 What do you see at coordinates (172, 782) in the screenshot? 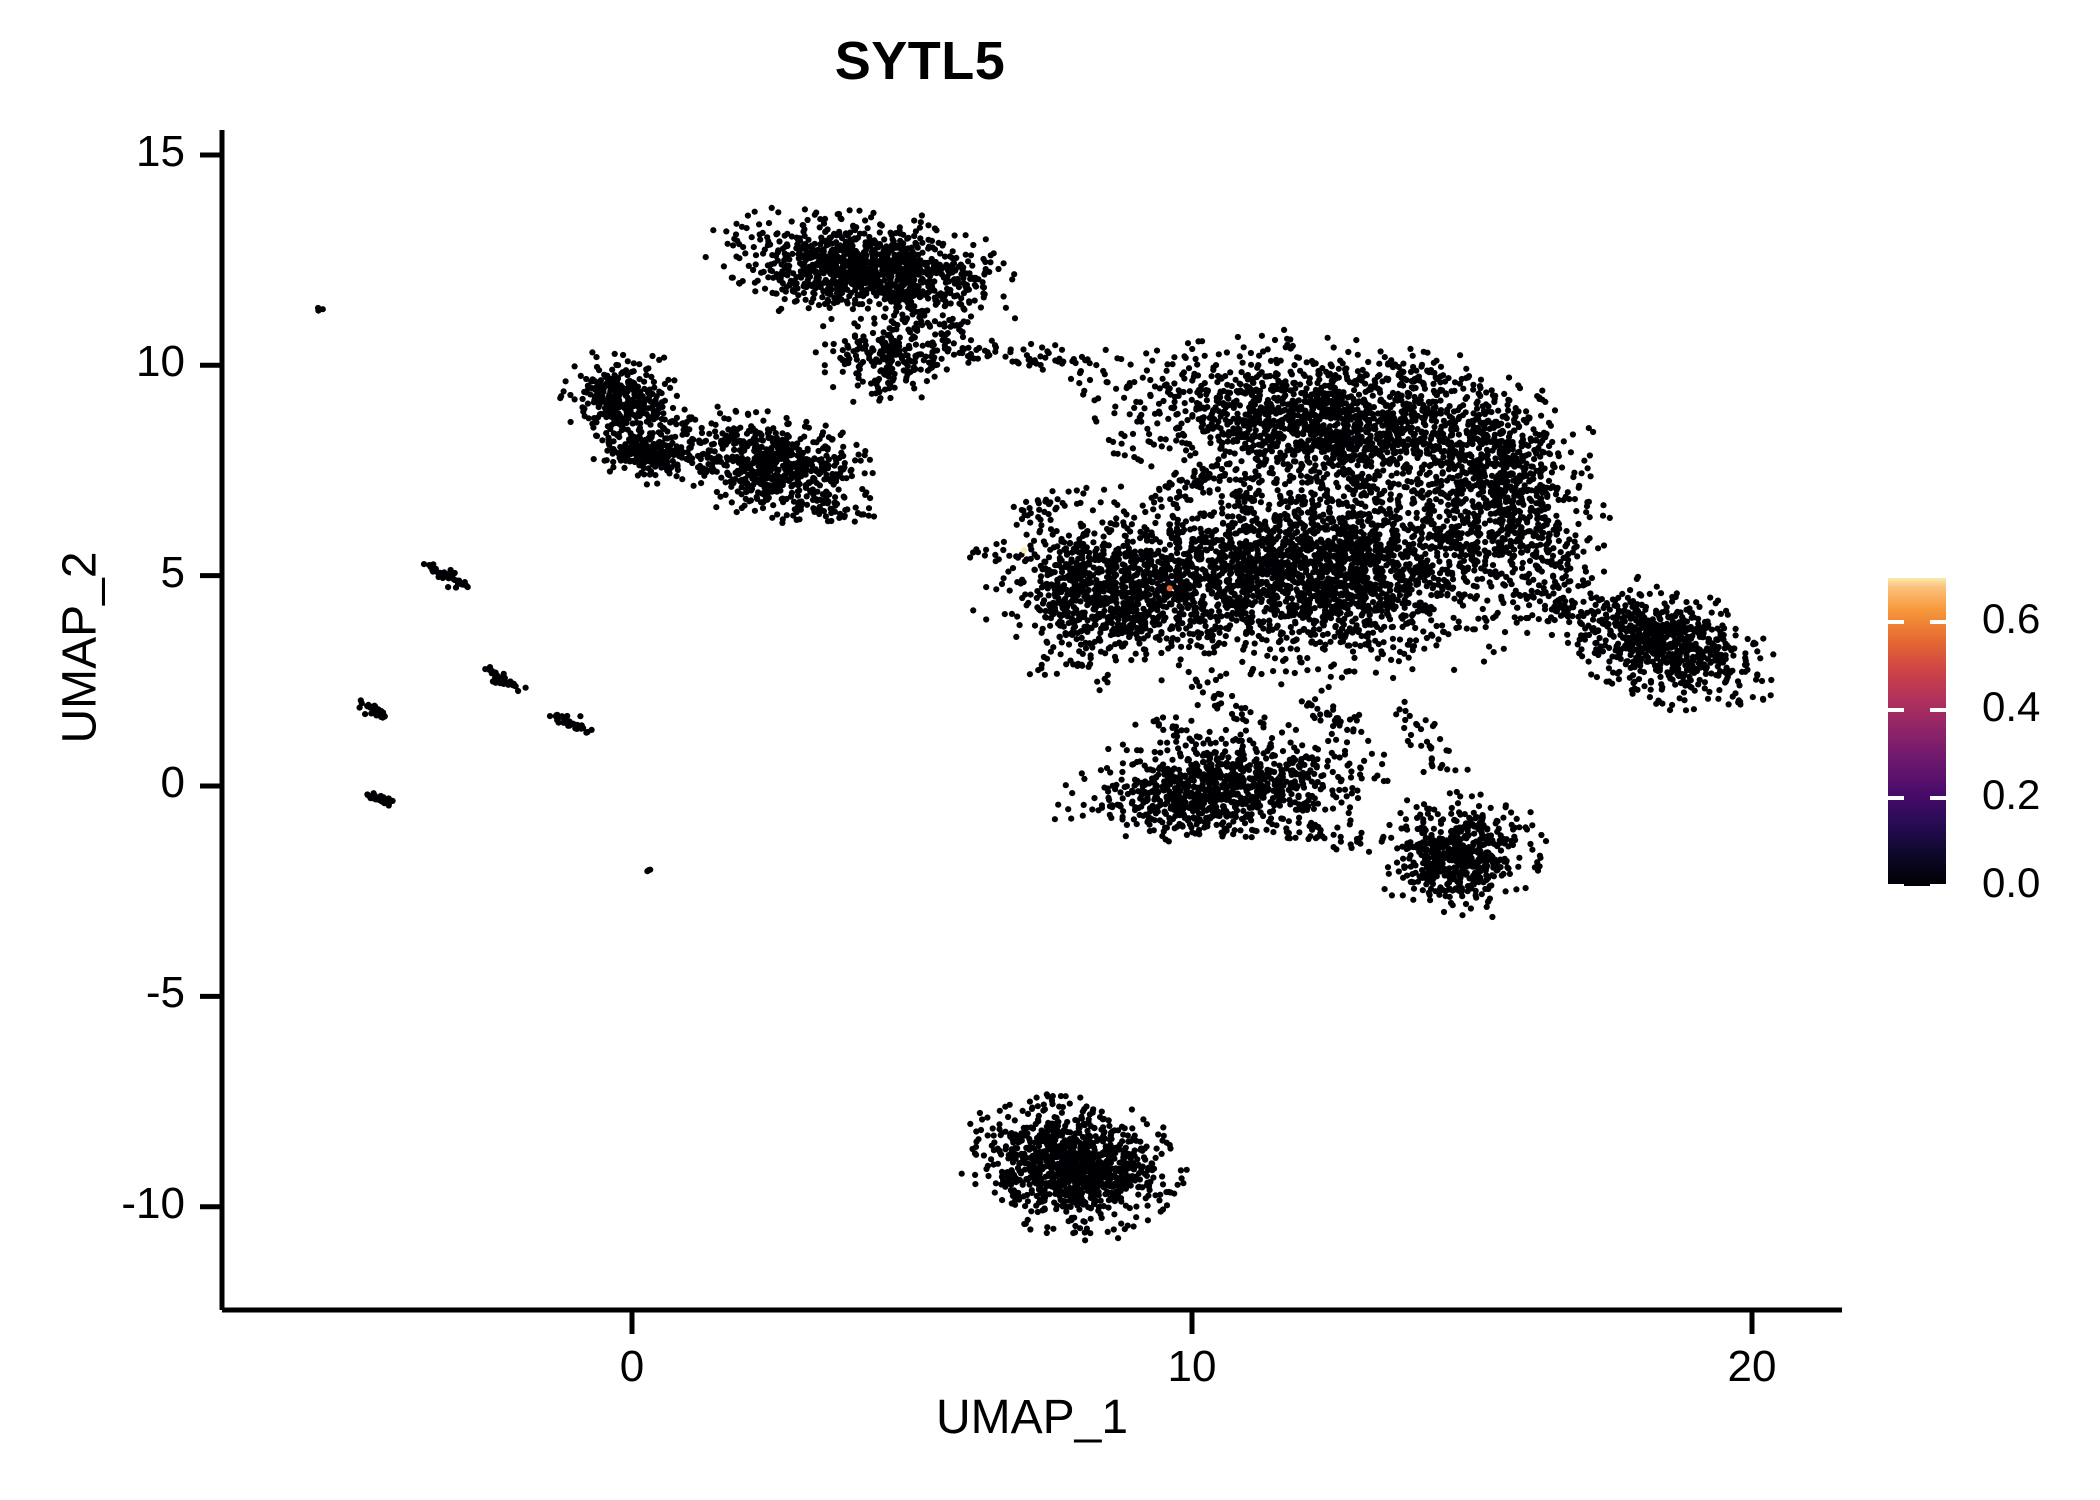
I see `y-tick-label: 0` at bounding box center [172, 782].